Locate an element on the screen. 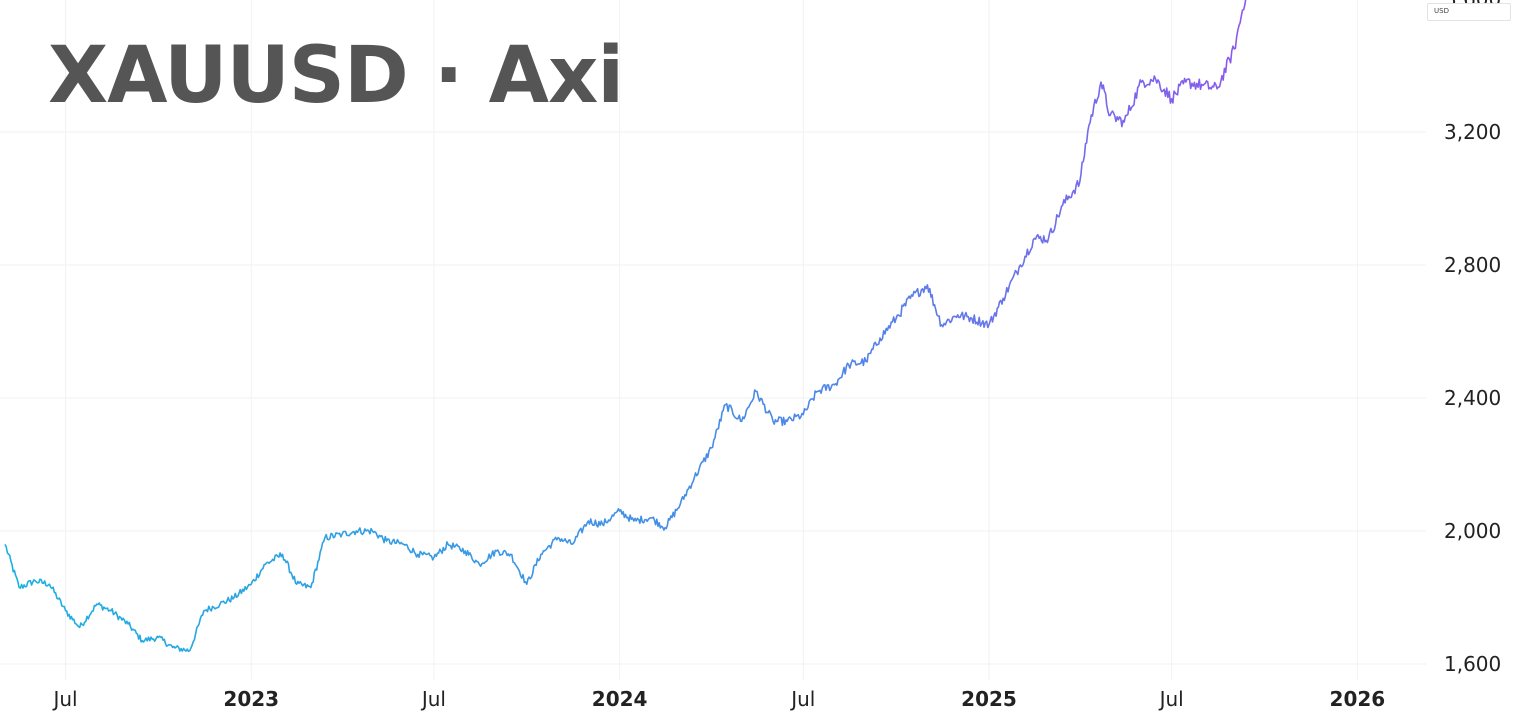  y-tick-label: 2,000 is located at coordinates (1472, 531).